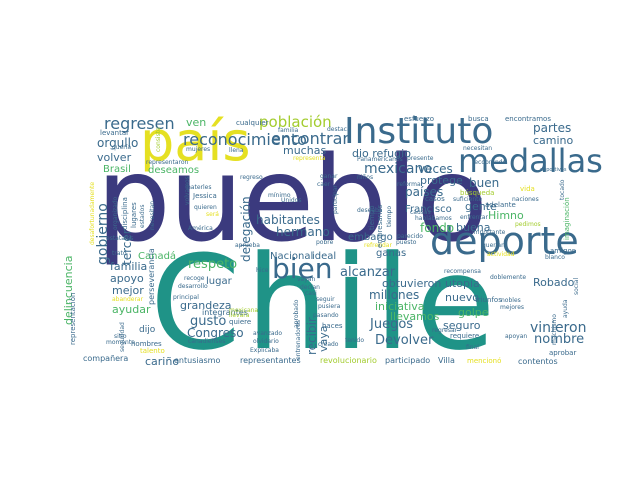 The image size is (640, 480). Describe the element at coordinates (206, 305) in the screenshot. I see `word-grandeza: grandeza` at that location.